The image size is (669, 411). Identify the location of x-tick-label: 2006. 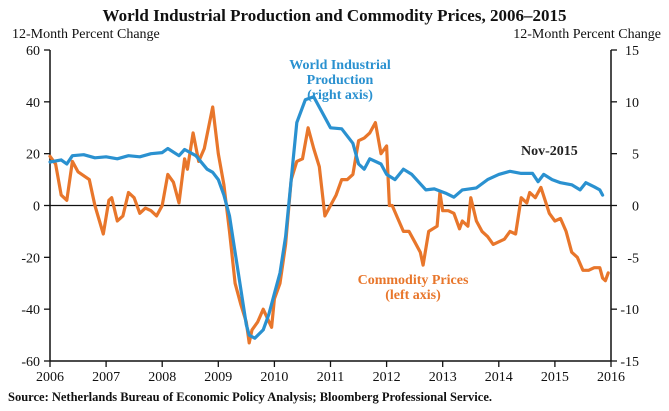
(50, 377).